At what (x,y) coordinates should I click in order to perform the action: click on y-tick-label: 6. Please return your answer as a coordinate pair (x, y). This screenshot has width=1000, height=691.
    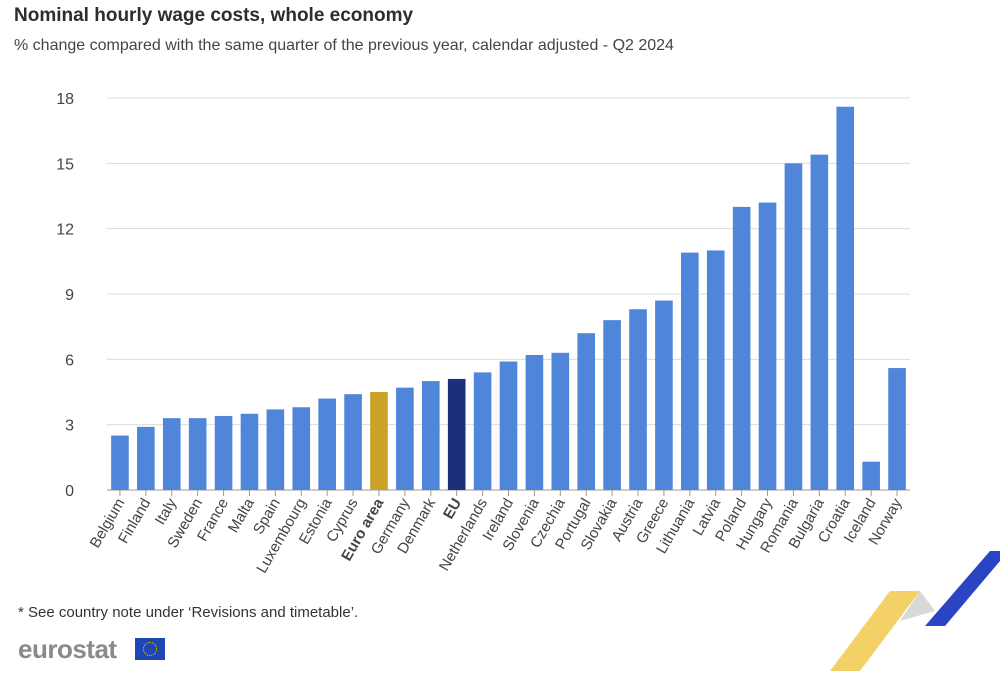
    Looking at the image, I should click on (69, 360).